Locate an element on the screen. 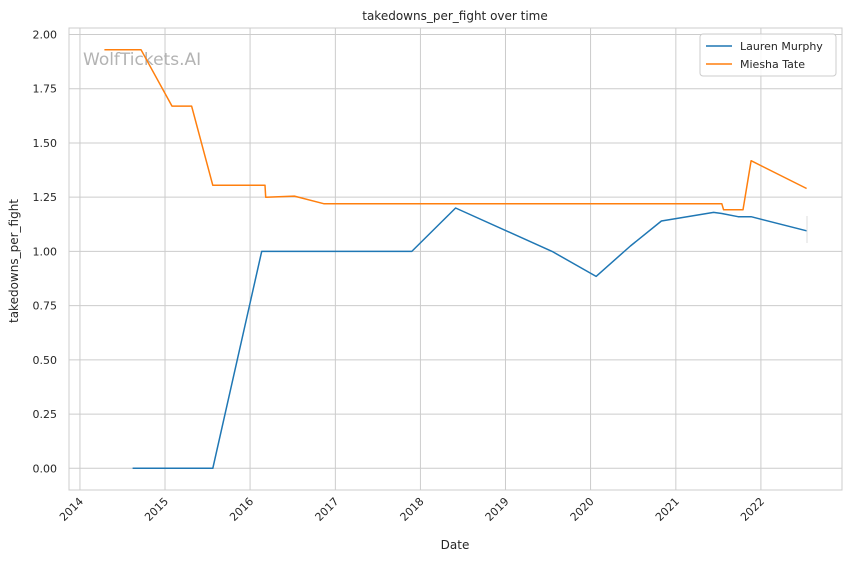  watermark: WolfTickets.AI is located at coordinates (142, 60).